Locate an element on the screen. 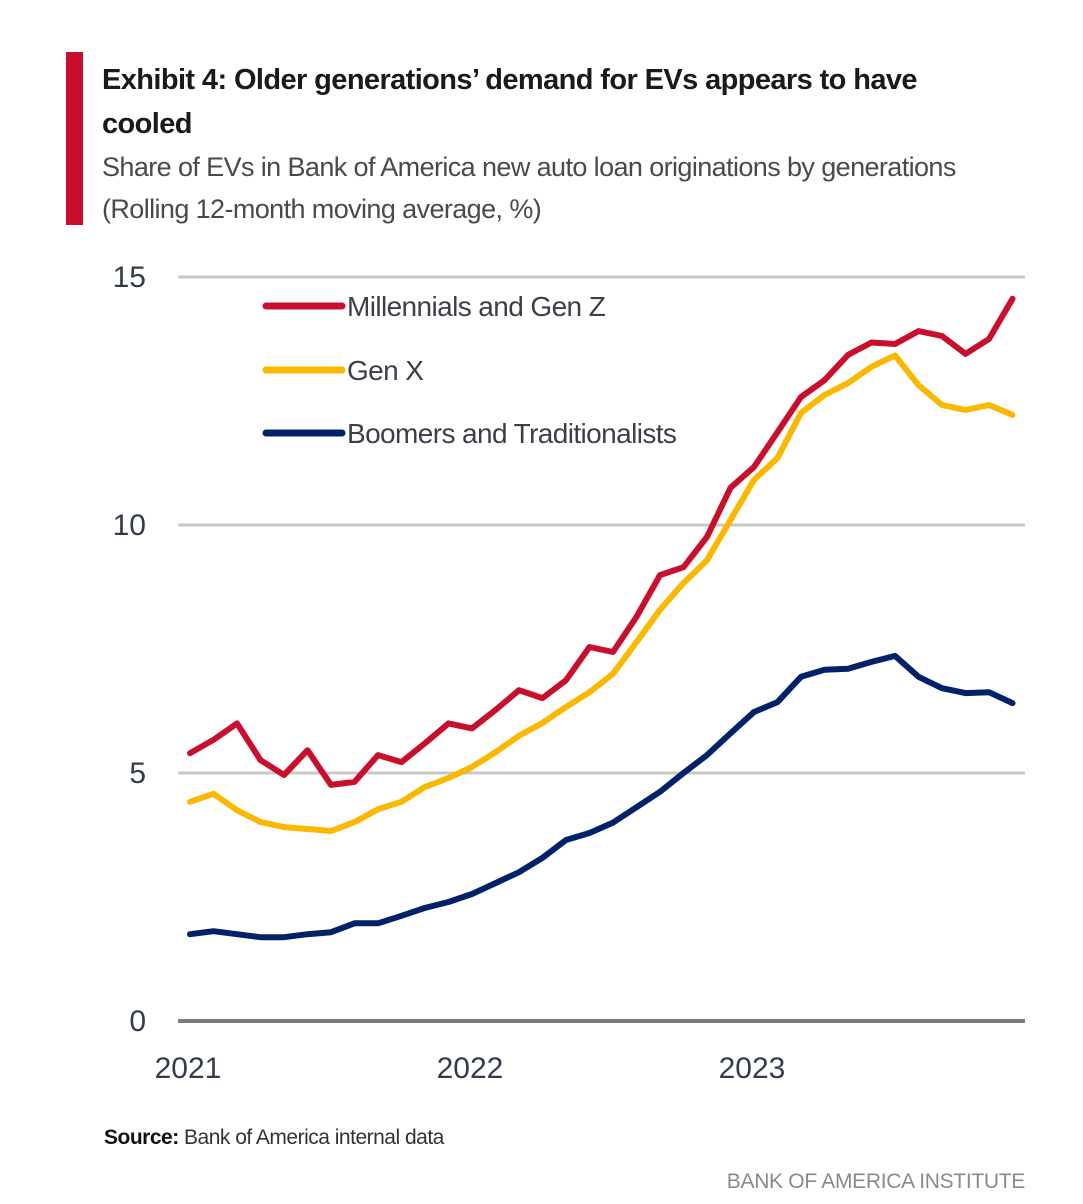 This screenshot has height=1204, width=1083. legend-label: Boomers and Traditionalists is located at coordinates (511, 433).